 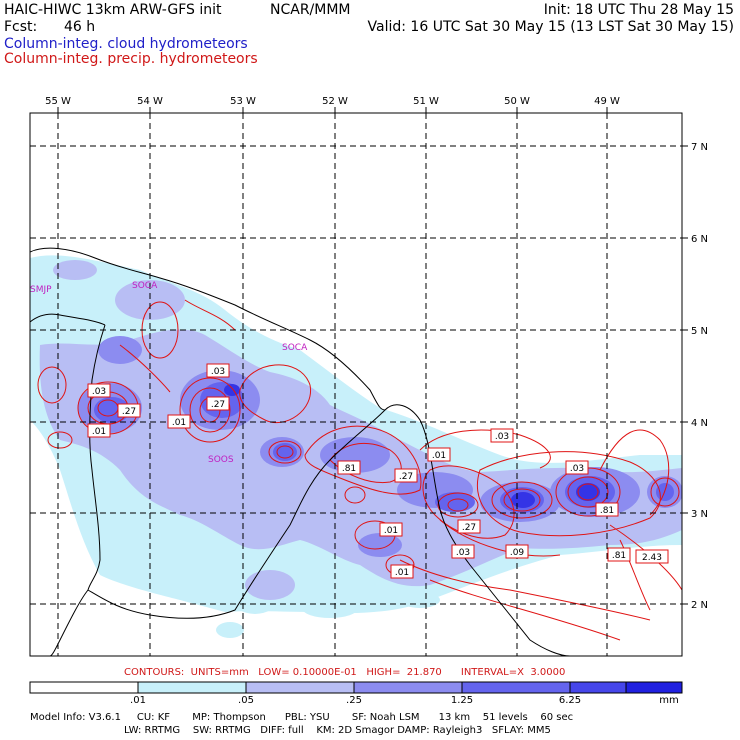 What do you see at coordinates (41, 290) in the screenshot?
I see `station-label-smjp: SMJP` at bounding box center [41, 290].